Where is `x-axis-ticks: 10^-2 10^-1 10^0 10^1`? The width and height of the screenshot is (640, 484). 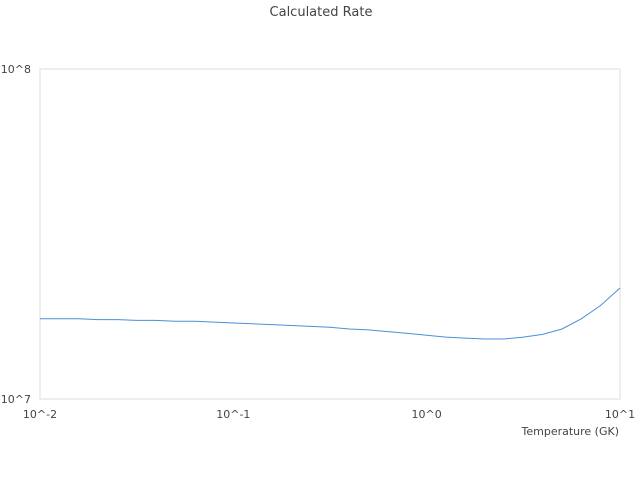 x-axis-ticks: 10^-2 10^-1 10^0 10^1 is located at coordinates (329, 414).